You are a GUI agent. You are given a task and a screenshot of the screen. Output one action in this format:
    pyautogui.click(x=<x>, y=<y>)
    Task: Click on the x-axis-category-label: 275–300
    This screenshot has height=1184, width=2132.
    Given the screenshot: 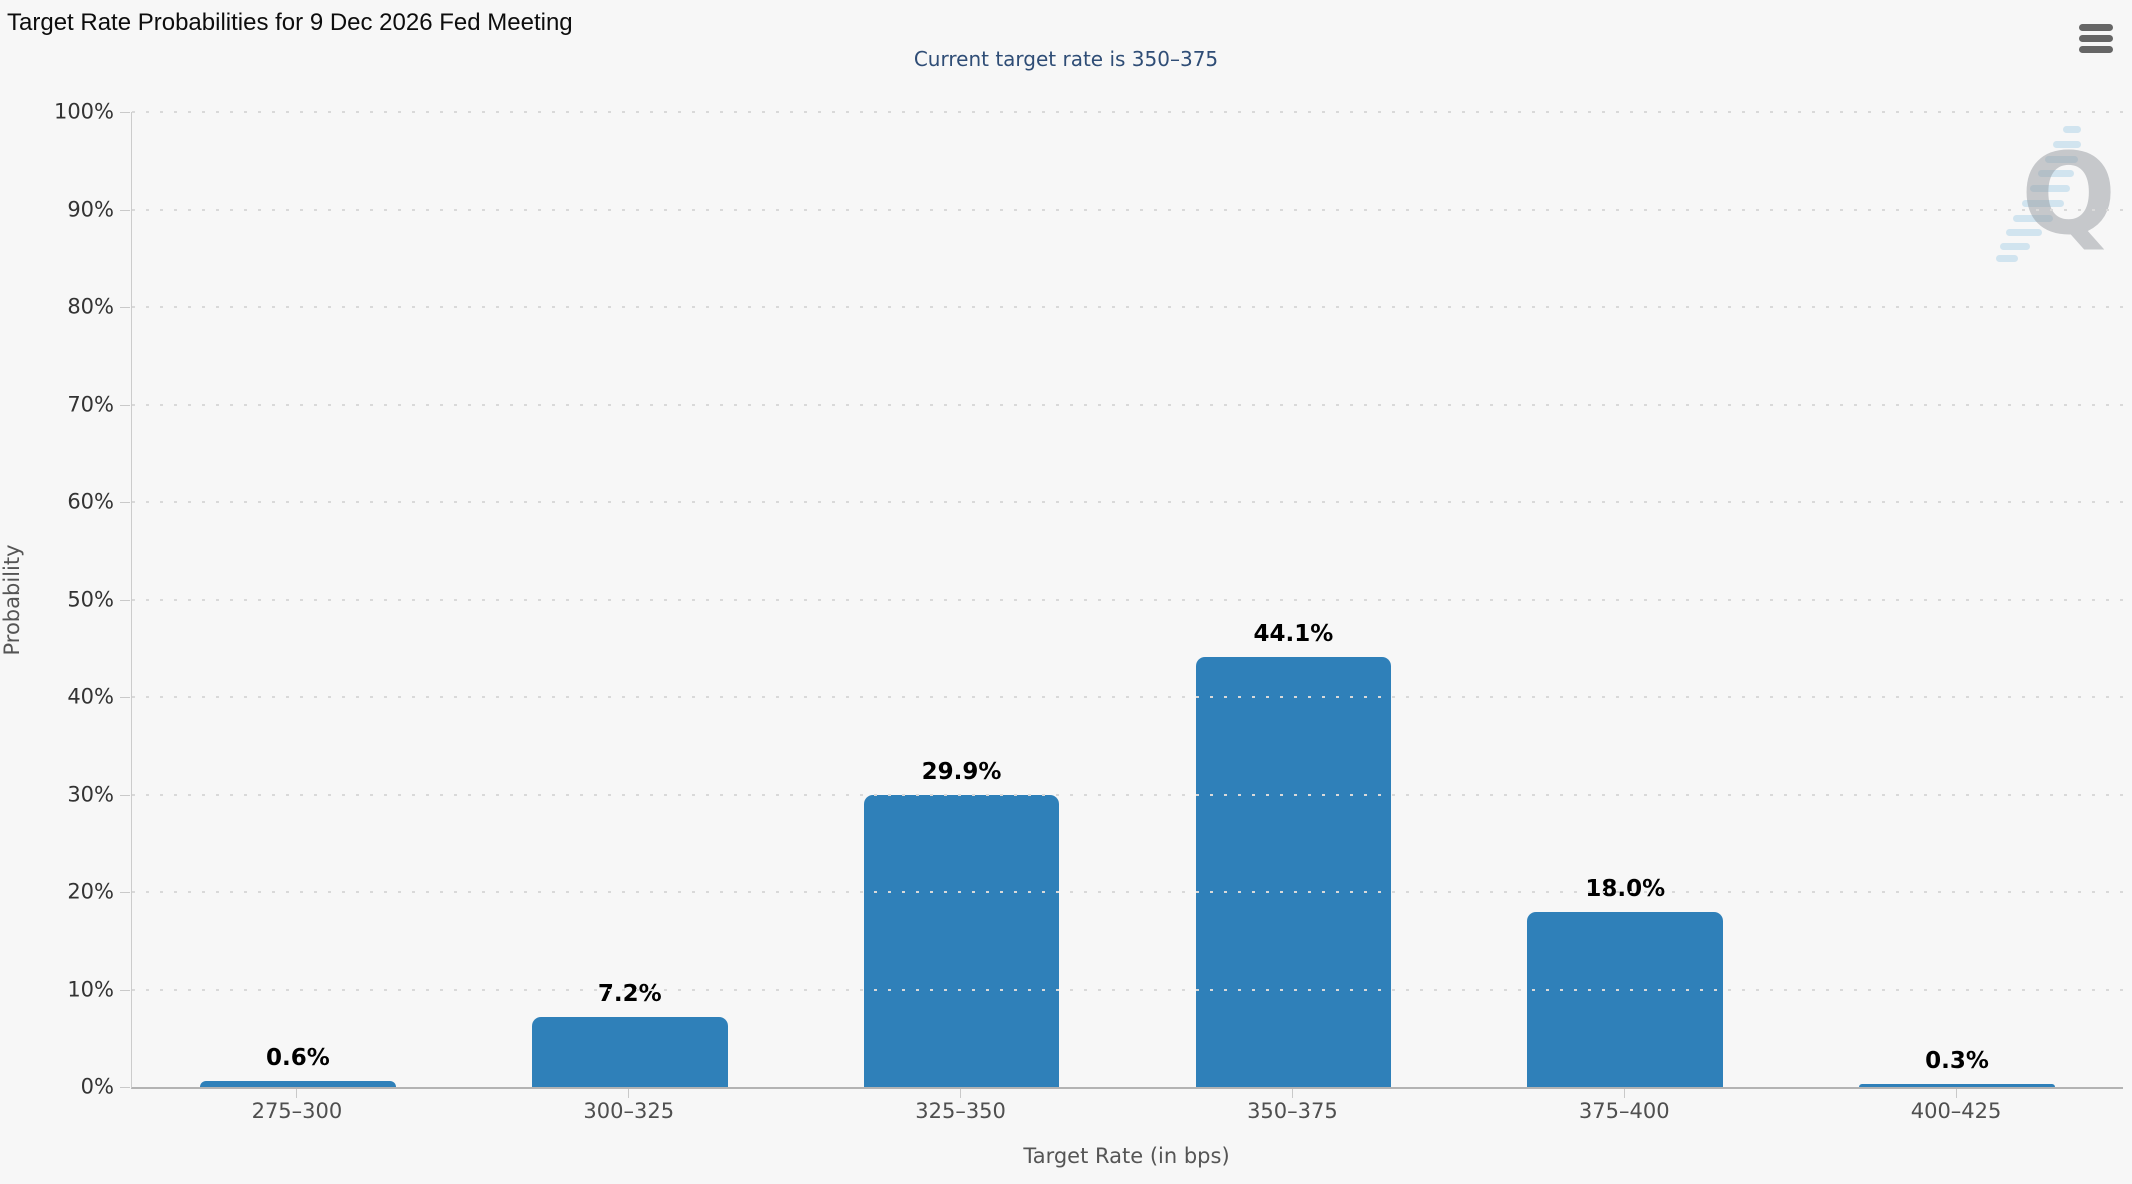 What is the action you would take?
    pyautogui.click(x=297, y=1111)
    